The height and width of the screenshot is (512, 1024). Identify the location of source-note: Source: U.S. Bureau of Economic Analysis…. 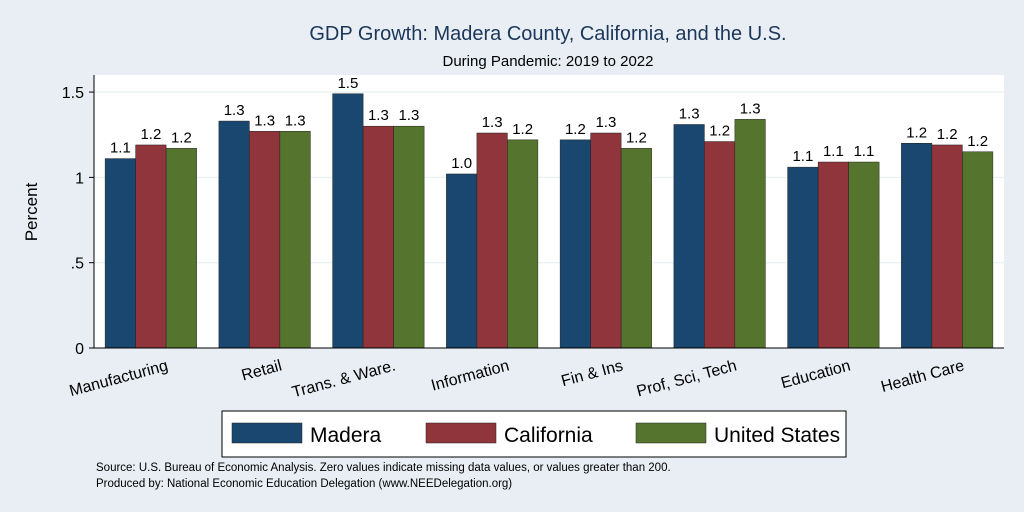
(383, 468).